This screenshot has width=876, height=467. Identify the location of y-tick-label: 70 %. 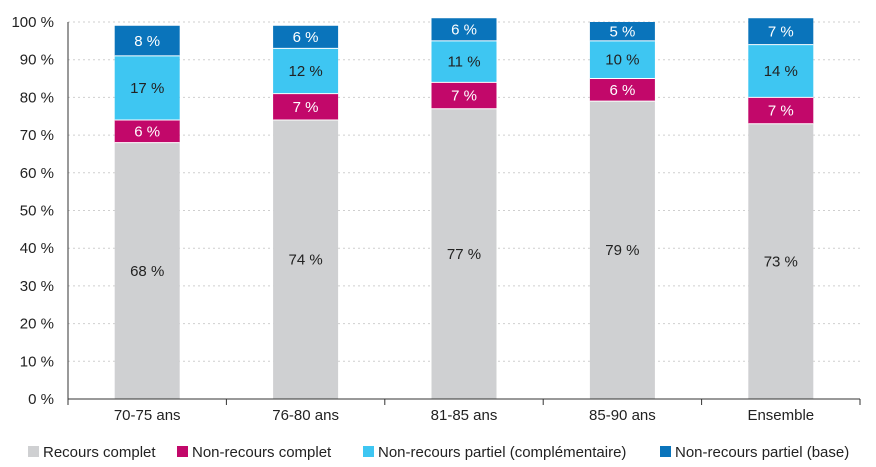
(37, 135).